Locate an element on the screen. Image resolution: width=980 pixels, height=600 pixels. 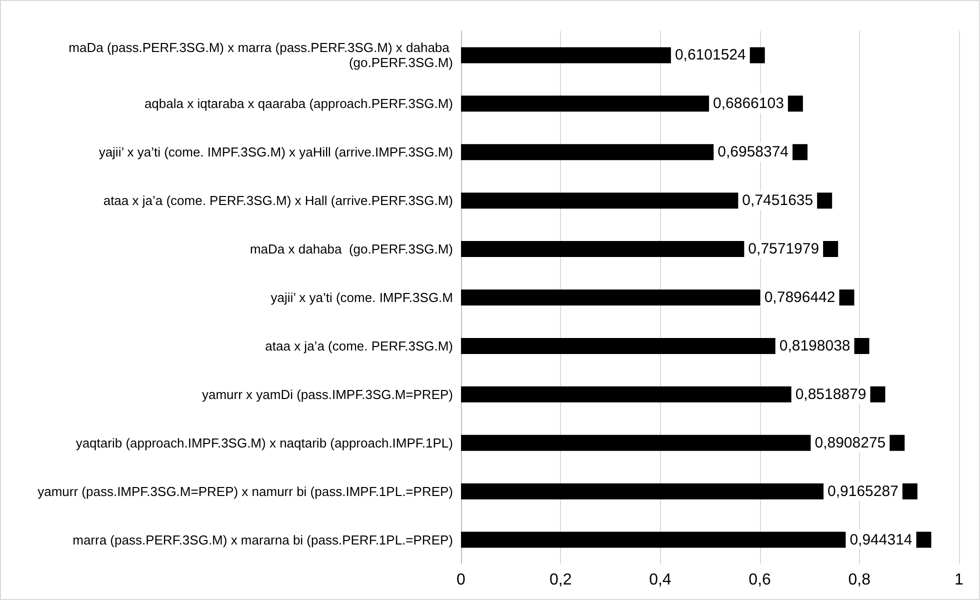
y-tick-label: yajii’ x ya’ti (come. IMPF.3SG.M) x yaHill (arrive.IMPF.3SG.M) is located at coordinates (275, 152).